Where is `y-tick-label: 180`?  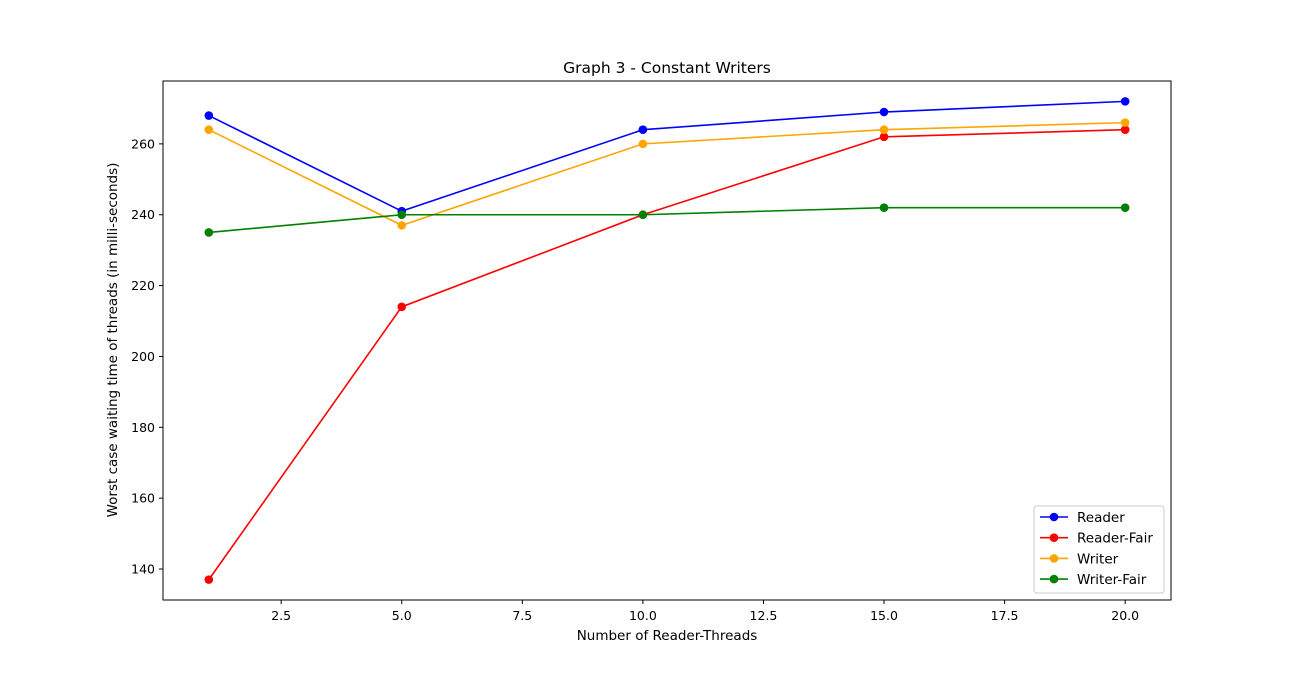
y-tick-label: 180 is located at coordinates (143, 427).